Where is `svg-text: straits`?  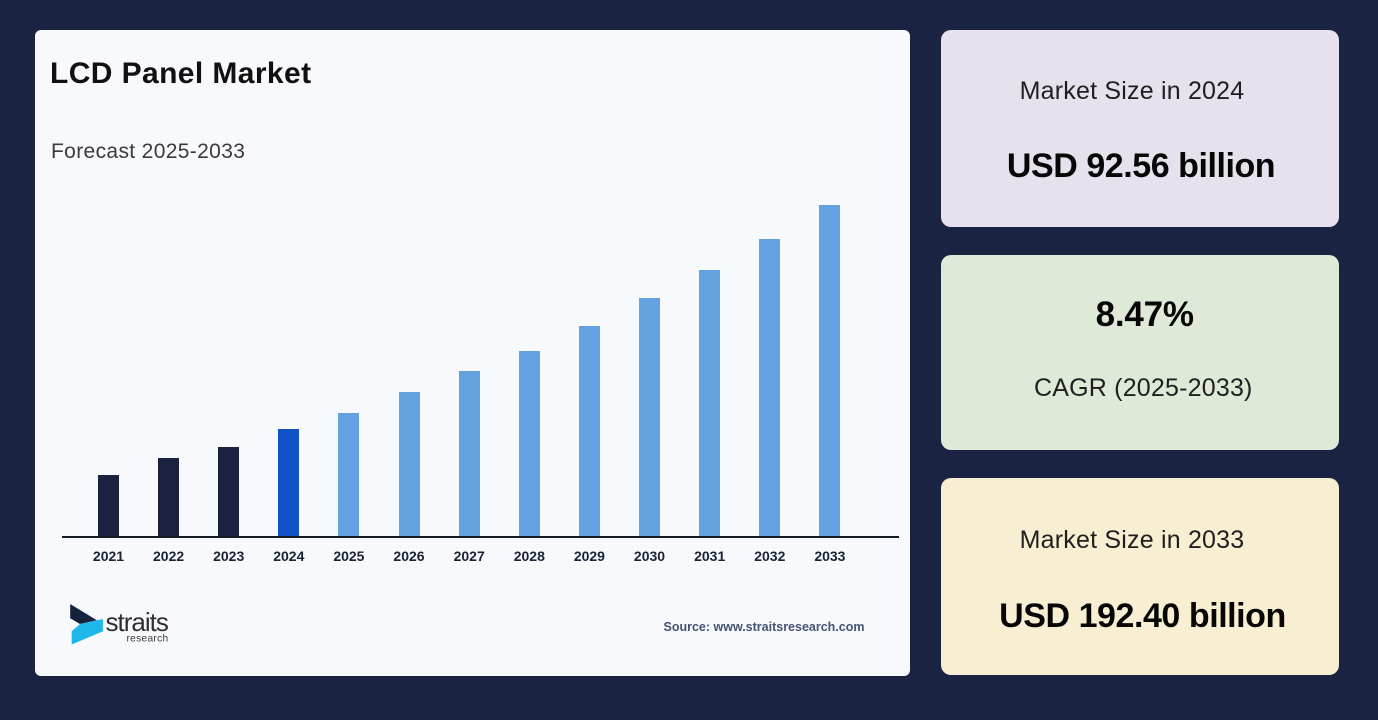 svg-text: straits is located at coordinates (137, 622).